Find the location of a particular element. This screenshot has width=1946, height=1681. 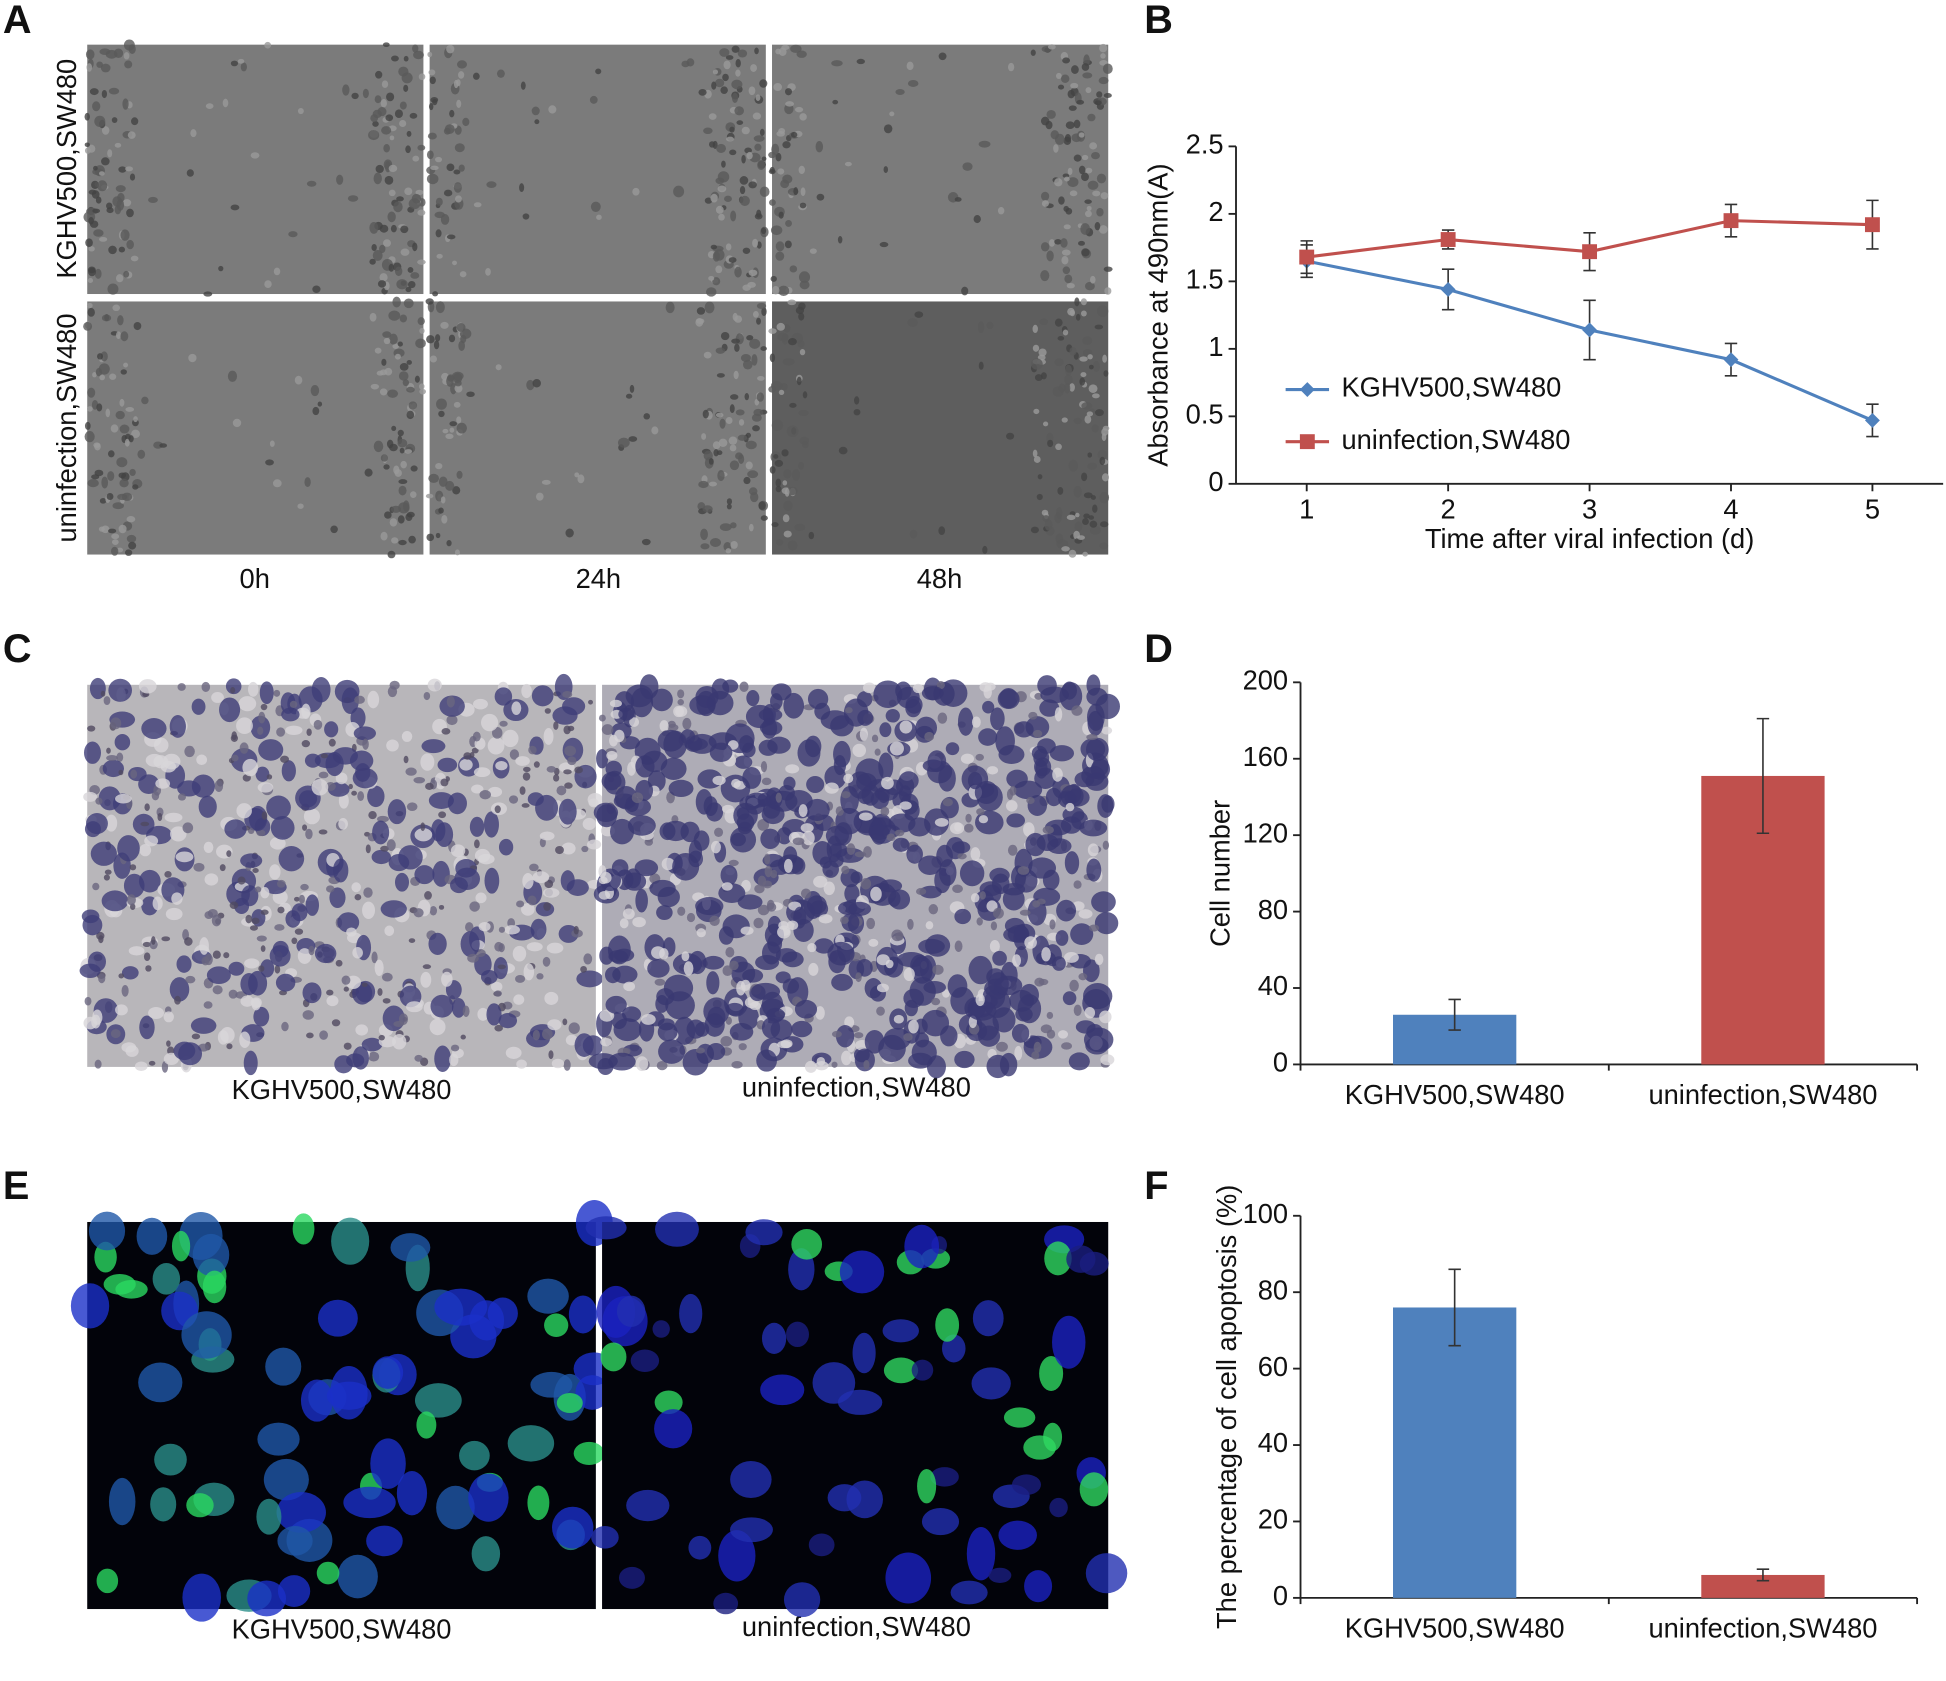

legend-marker is located at coordinates (1307, 389).